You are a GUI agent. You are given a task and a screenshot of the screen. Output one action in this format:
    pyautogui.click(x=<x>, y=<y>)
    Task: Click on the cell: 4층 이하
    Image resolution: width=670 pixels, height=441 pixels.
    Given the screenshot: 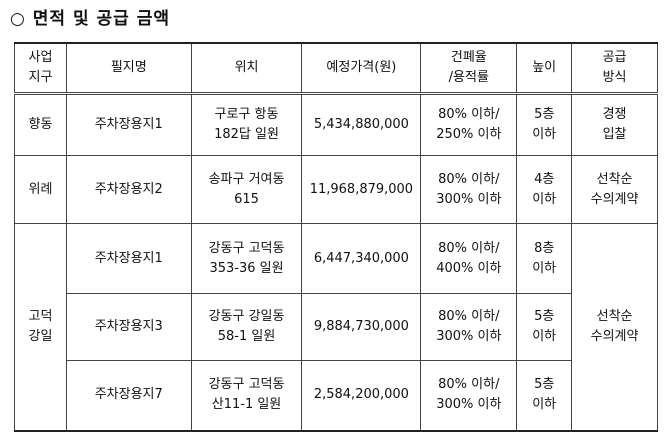 What is the action you would take?
    pyautogui.click(x=544, y=189)
    